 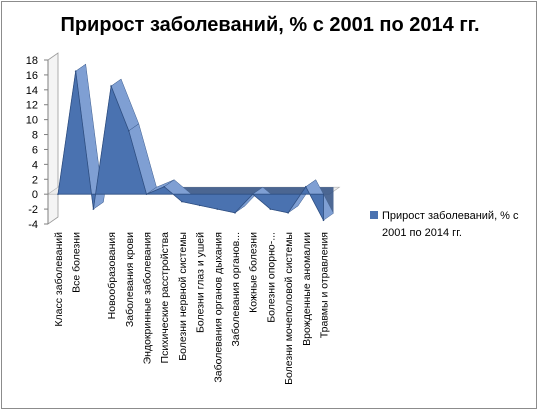 What do you see at coordinates (112, 275) in the screenshot?
I see `category-label: Новообразования` at bounding box center [112, 275].